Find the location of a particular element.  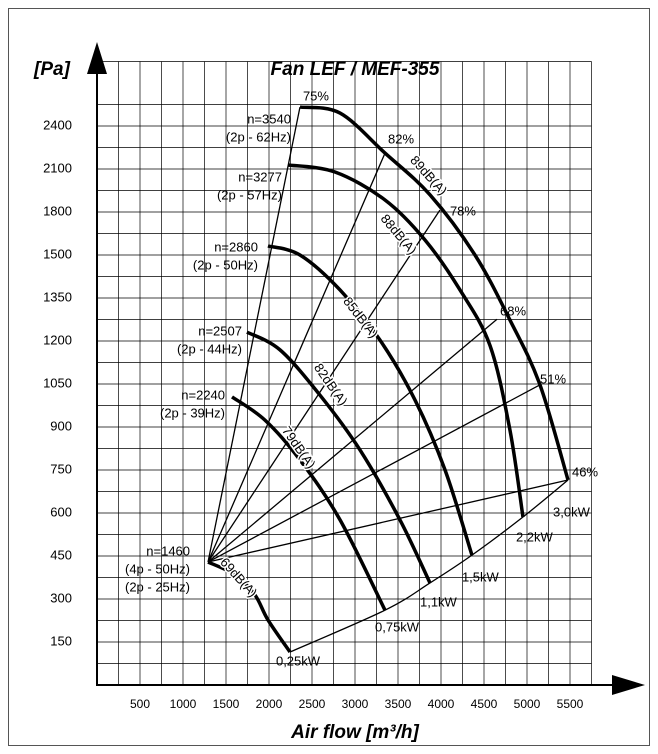

efficiency-label: 51% is located at coordinates (553, 378).